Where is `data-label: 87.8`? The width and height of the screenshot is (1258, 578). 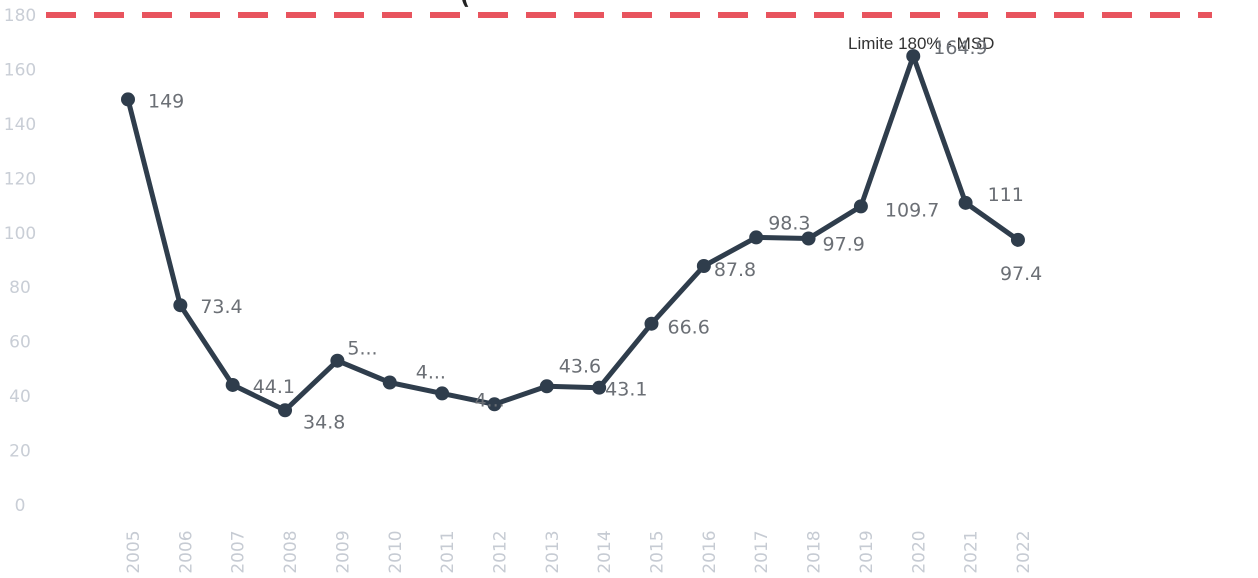 data-label: 87.8 is located at coordinates (735, 270).